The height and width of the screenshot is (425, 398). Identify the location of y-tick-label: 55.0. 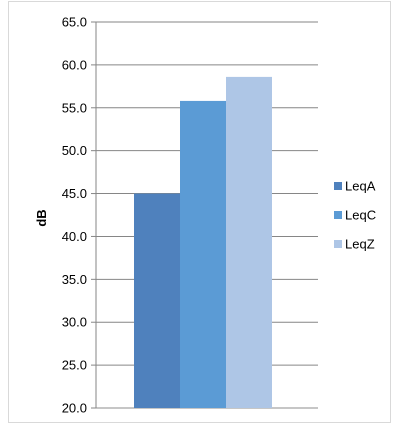
(74, 107).